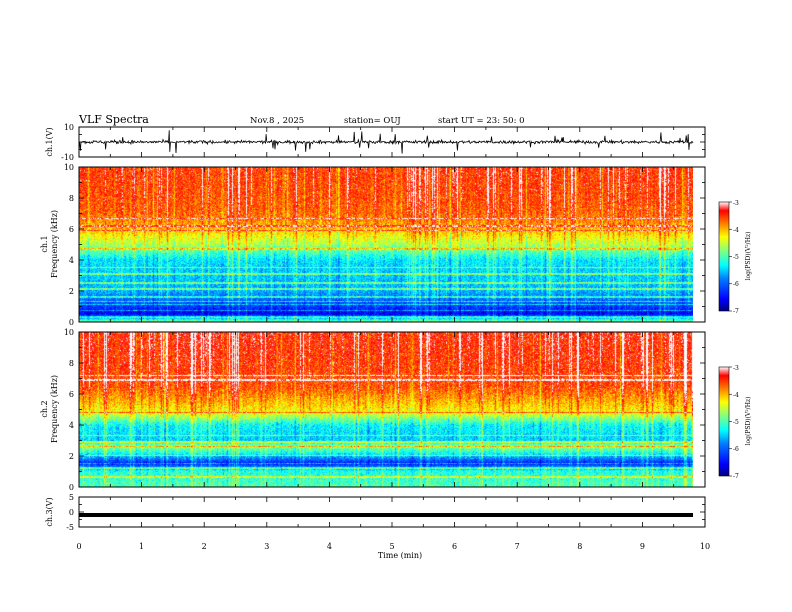 This screenshot has width=792, height=612. I want to click on cbar1-tick-m5: -5, so click(736, 257).